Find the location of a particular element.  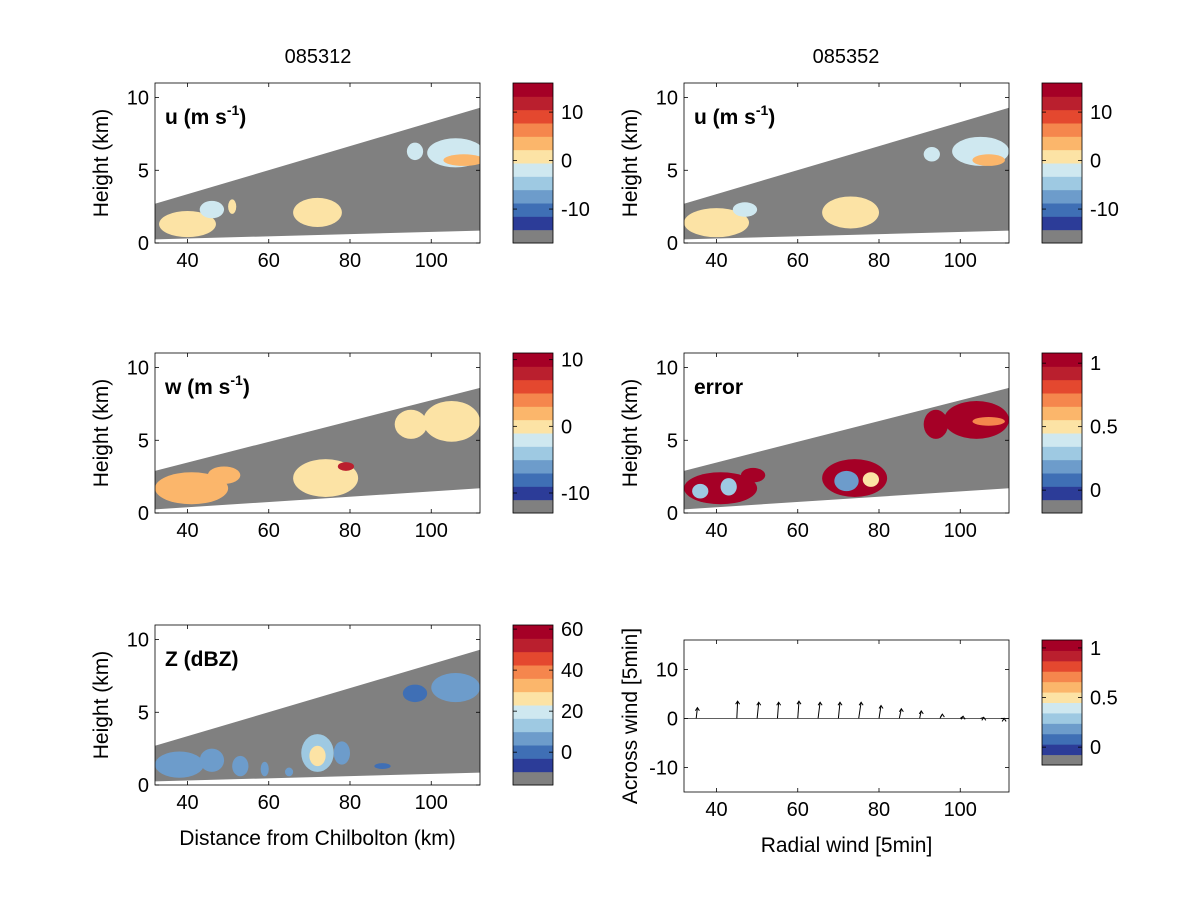

colorbar-tick-label: 20 is located at coordinates (572, 712).